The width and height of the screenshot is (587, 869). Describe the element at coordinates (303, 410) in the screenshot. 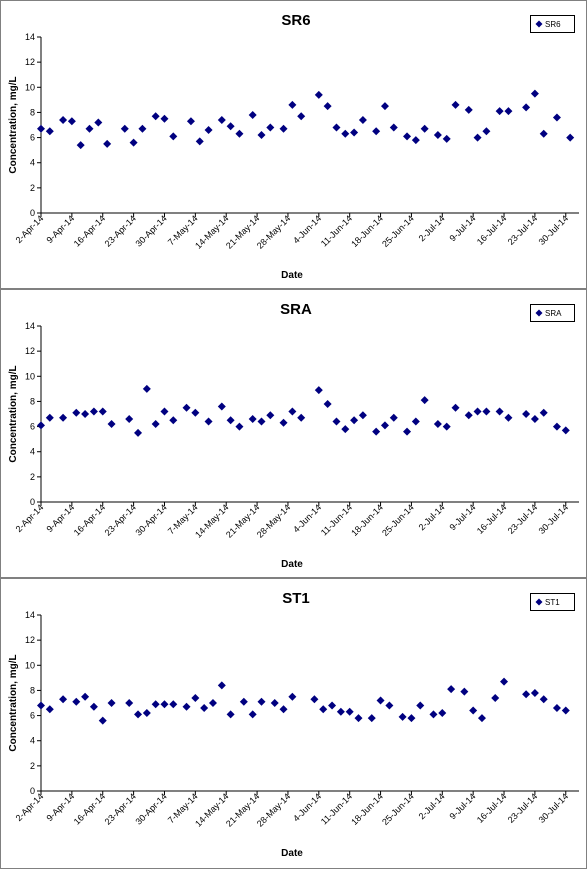

I see `series-SRA` at that location.